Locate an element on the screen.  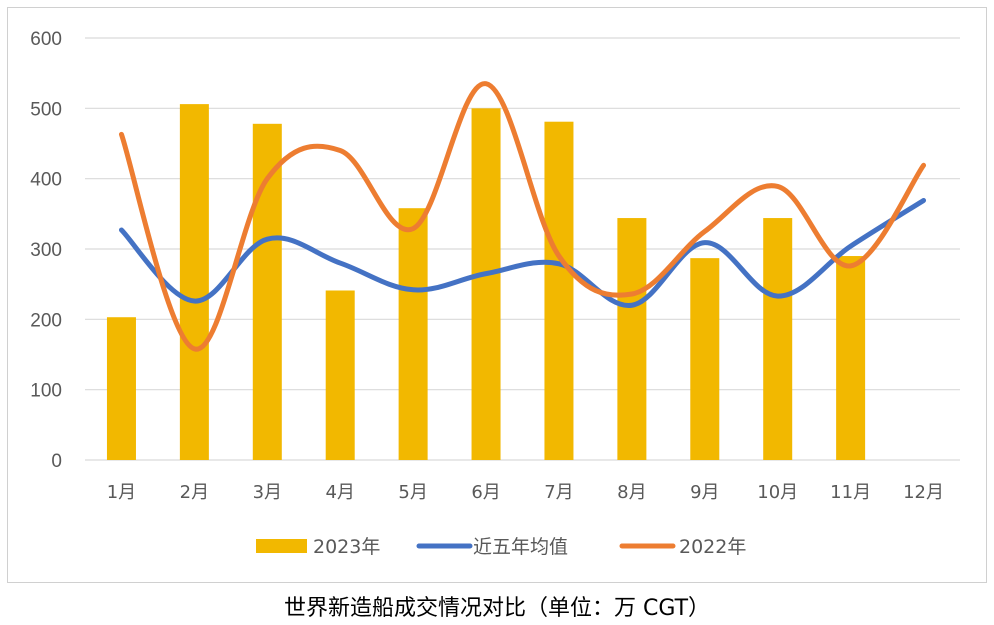
y-tick-label: 300 is located at coordinates (46, 250).